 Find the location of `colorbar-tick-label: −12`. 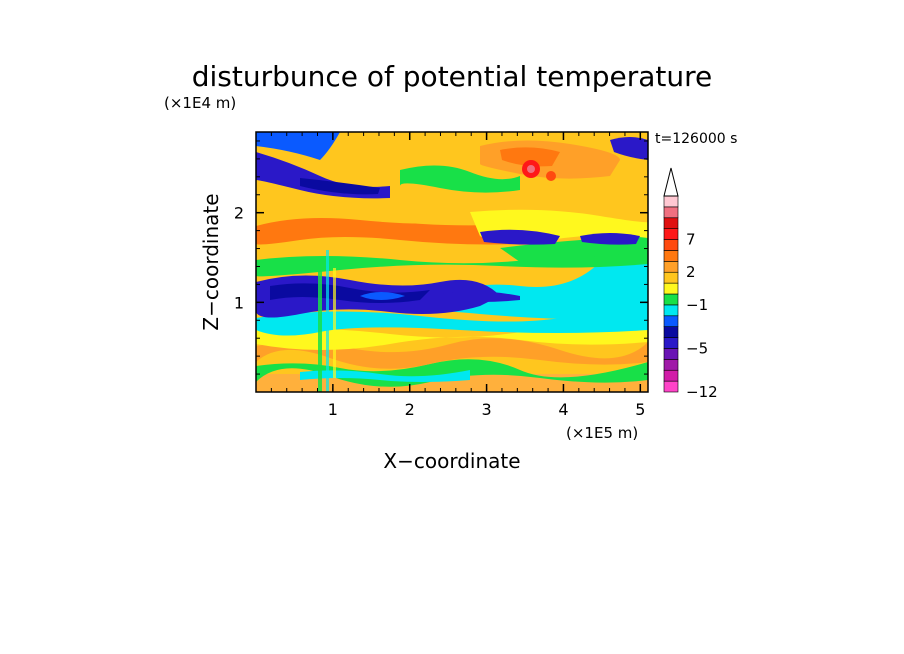

colorbar-tick-label: −12 is located at coordinates (702, 392).